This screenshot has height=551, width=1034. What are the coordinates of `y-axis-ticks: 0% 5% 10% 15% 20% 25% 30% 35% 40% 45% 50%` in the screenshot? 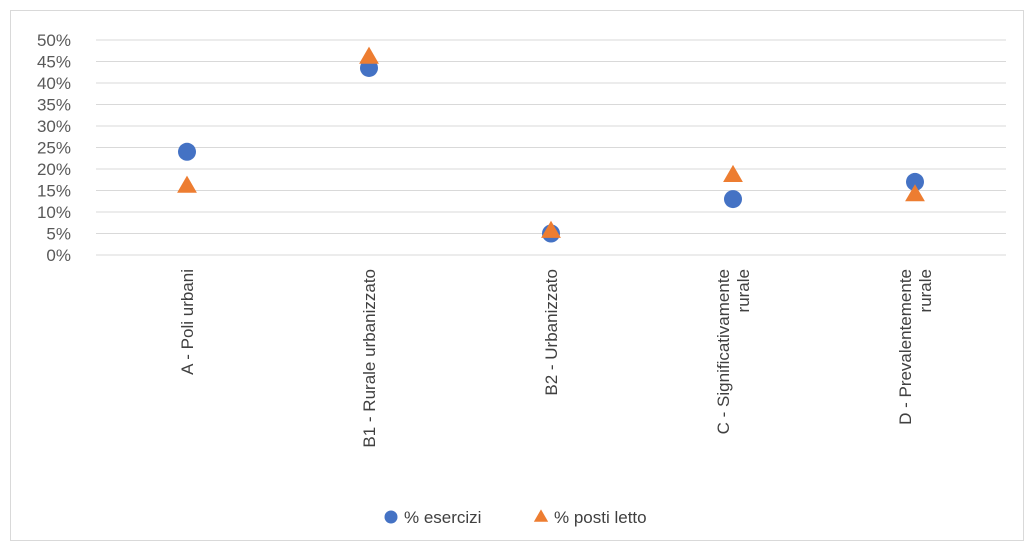 It's located at (54, 148).